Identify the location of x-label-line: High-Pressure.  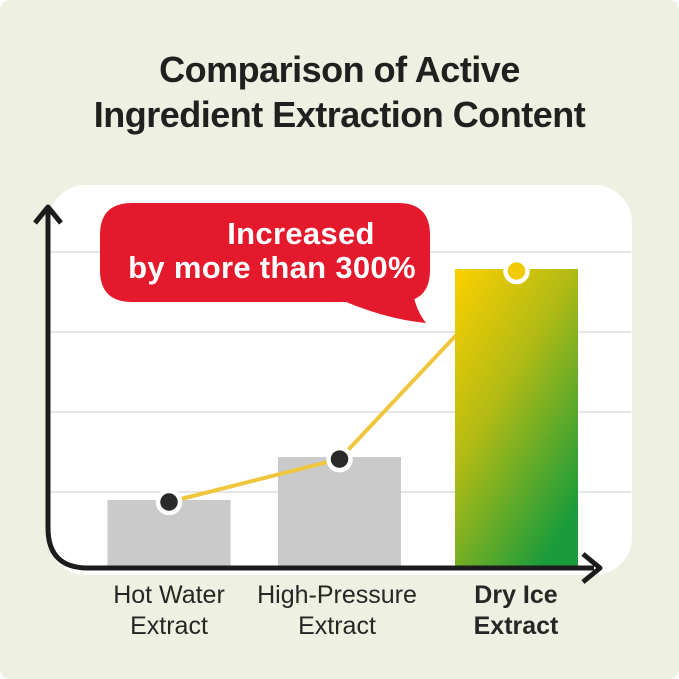
(337, 595).